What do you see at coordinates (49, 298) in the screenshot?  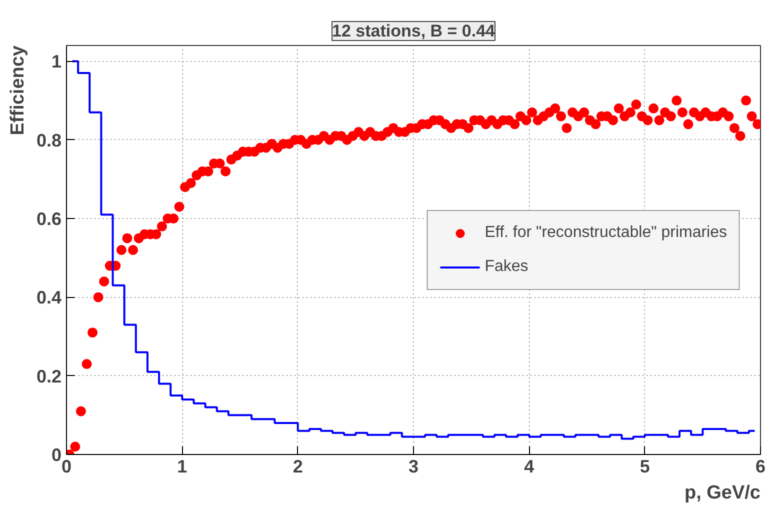 I see `y-tick-label: 0.4` at bounding box center [49, 298].